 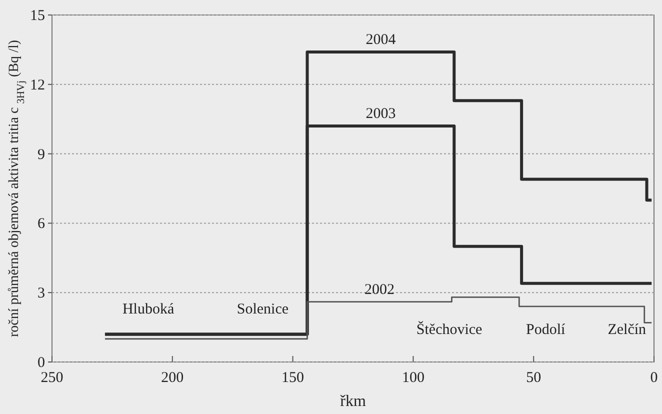 I want to click on x-axis-title: řkm, so click(x=353, y=401).